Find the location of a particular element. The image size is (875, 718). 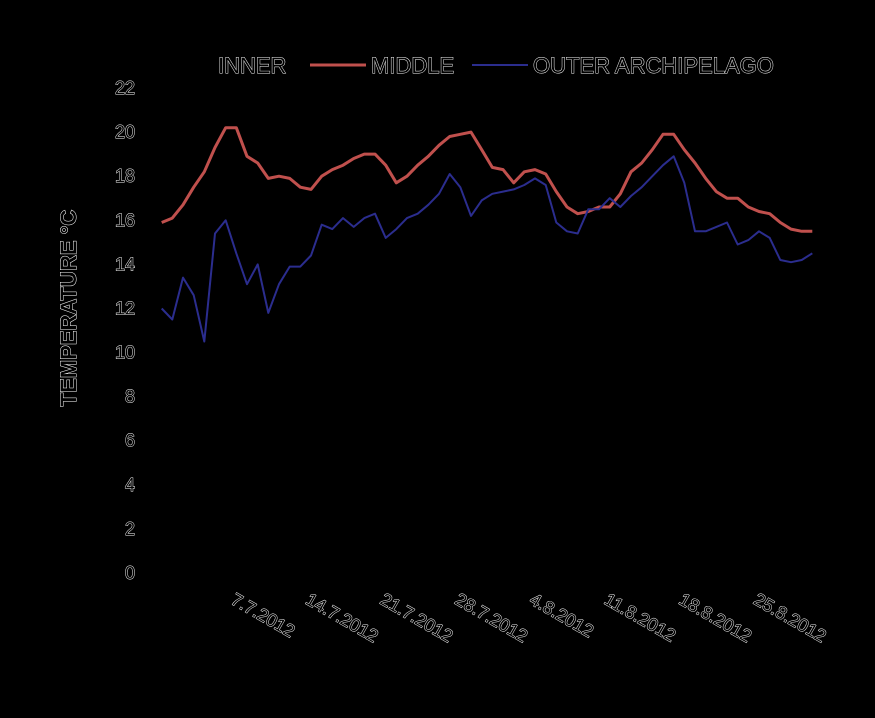

y-tick-label: 22 is located at coordinates (125, 88).